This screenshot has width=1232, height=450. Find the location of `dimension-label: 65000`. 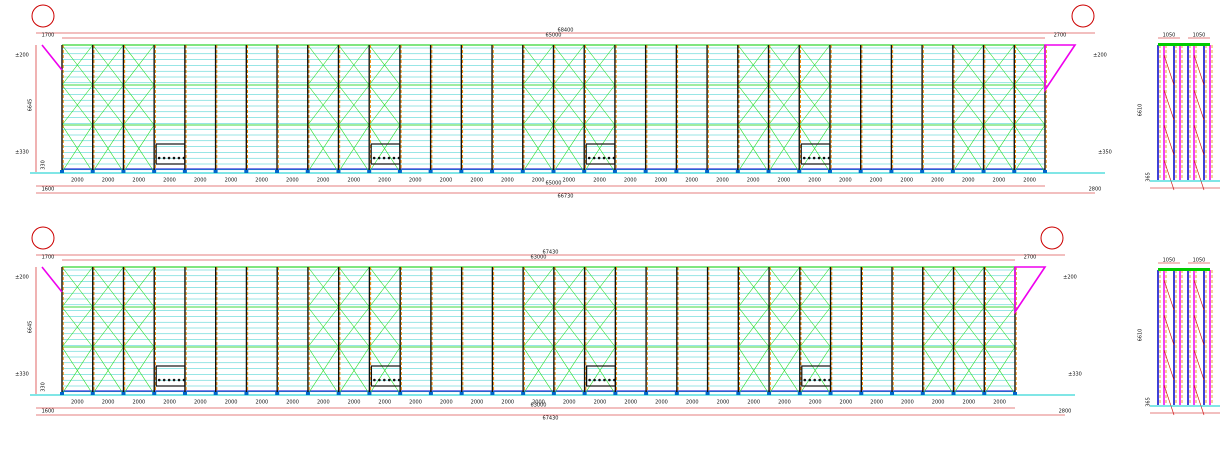

dimension-label: 65000 is located at coordinates (554, 184).